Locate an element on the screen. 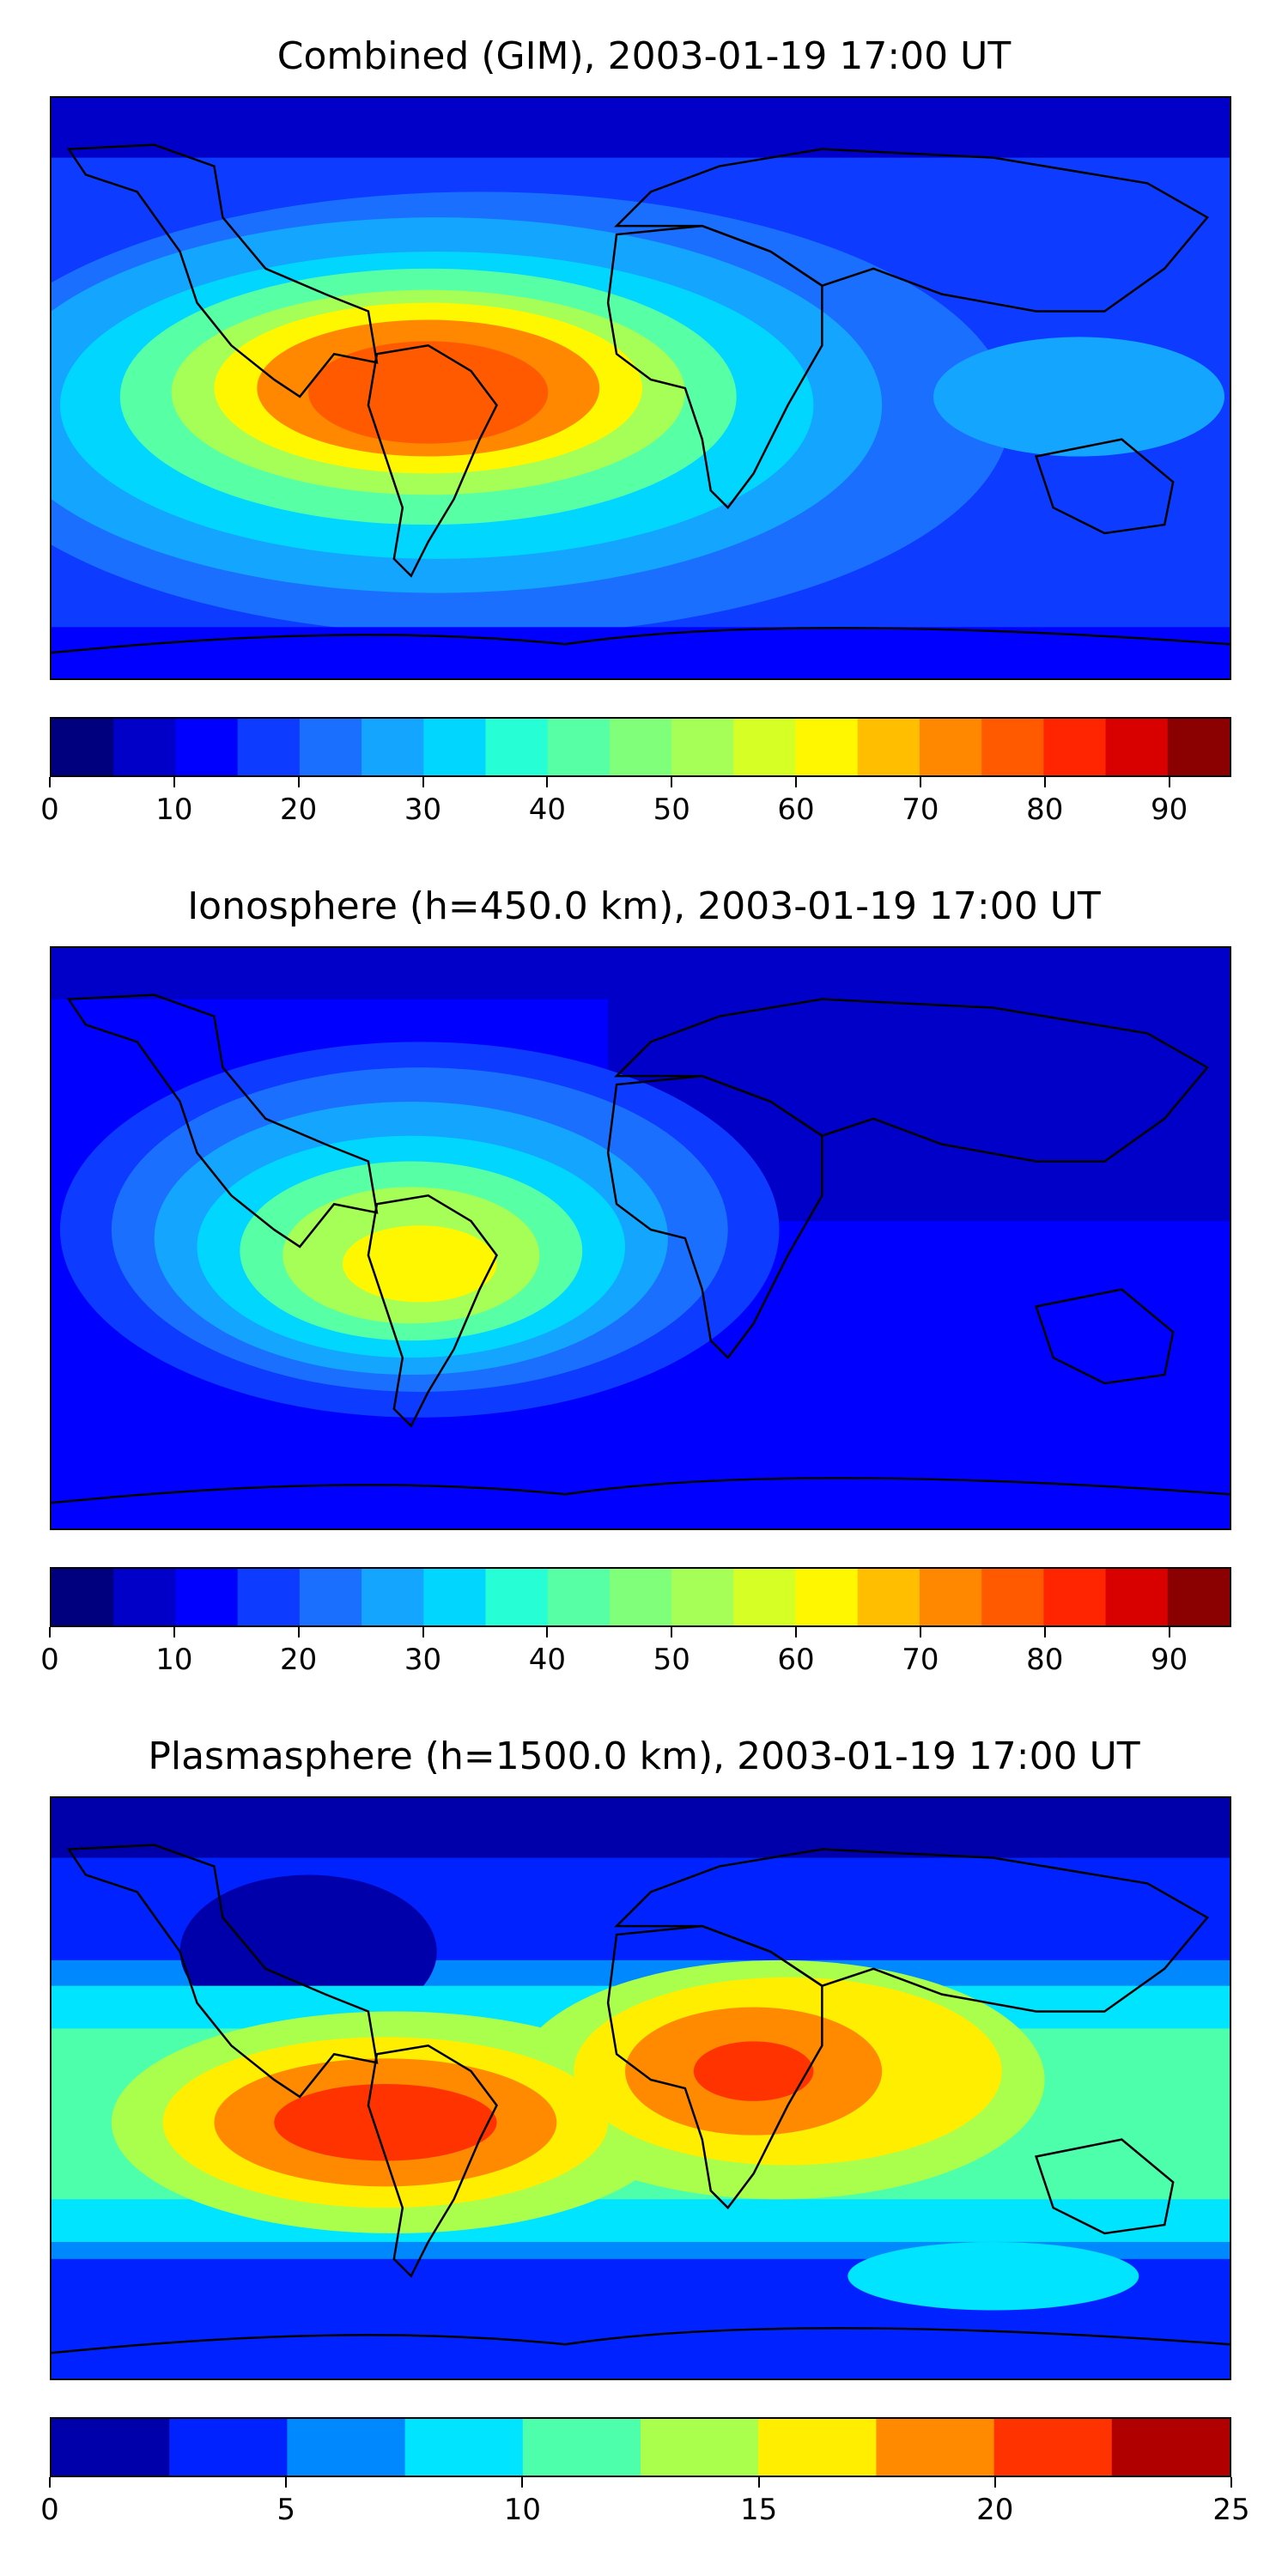  panel-1-colorbar-svg is located at coordinates (641, 747).